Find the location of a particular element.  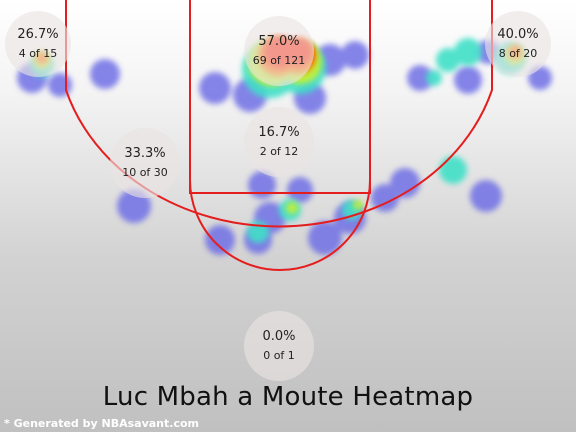

zone-restricted-area: 57.0% 69 of 121 is located at coordinates (279, 51).